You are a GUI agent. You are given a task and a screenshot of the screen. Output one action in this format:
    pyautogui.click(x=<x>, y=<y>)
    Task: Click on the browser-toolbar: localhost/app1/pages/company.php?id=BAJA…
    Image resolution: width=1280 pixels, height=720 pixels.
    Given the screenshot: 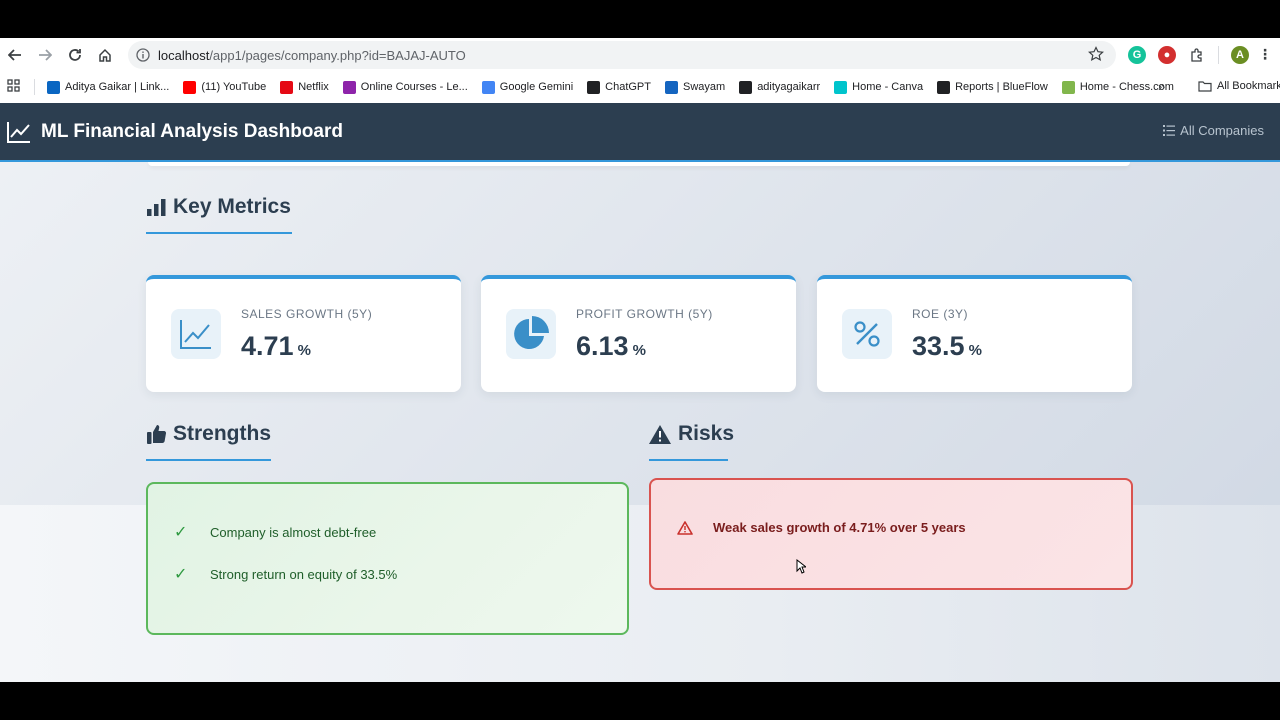 What is the action you would take?
    pyautogui.click(x=640, y=54)
    